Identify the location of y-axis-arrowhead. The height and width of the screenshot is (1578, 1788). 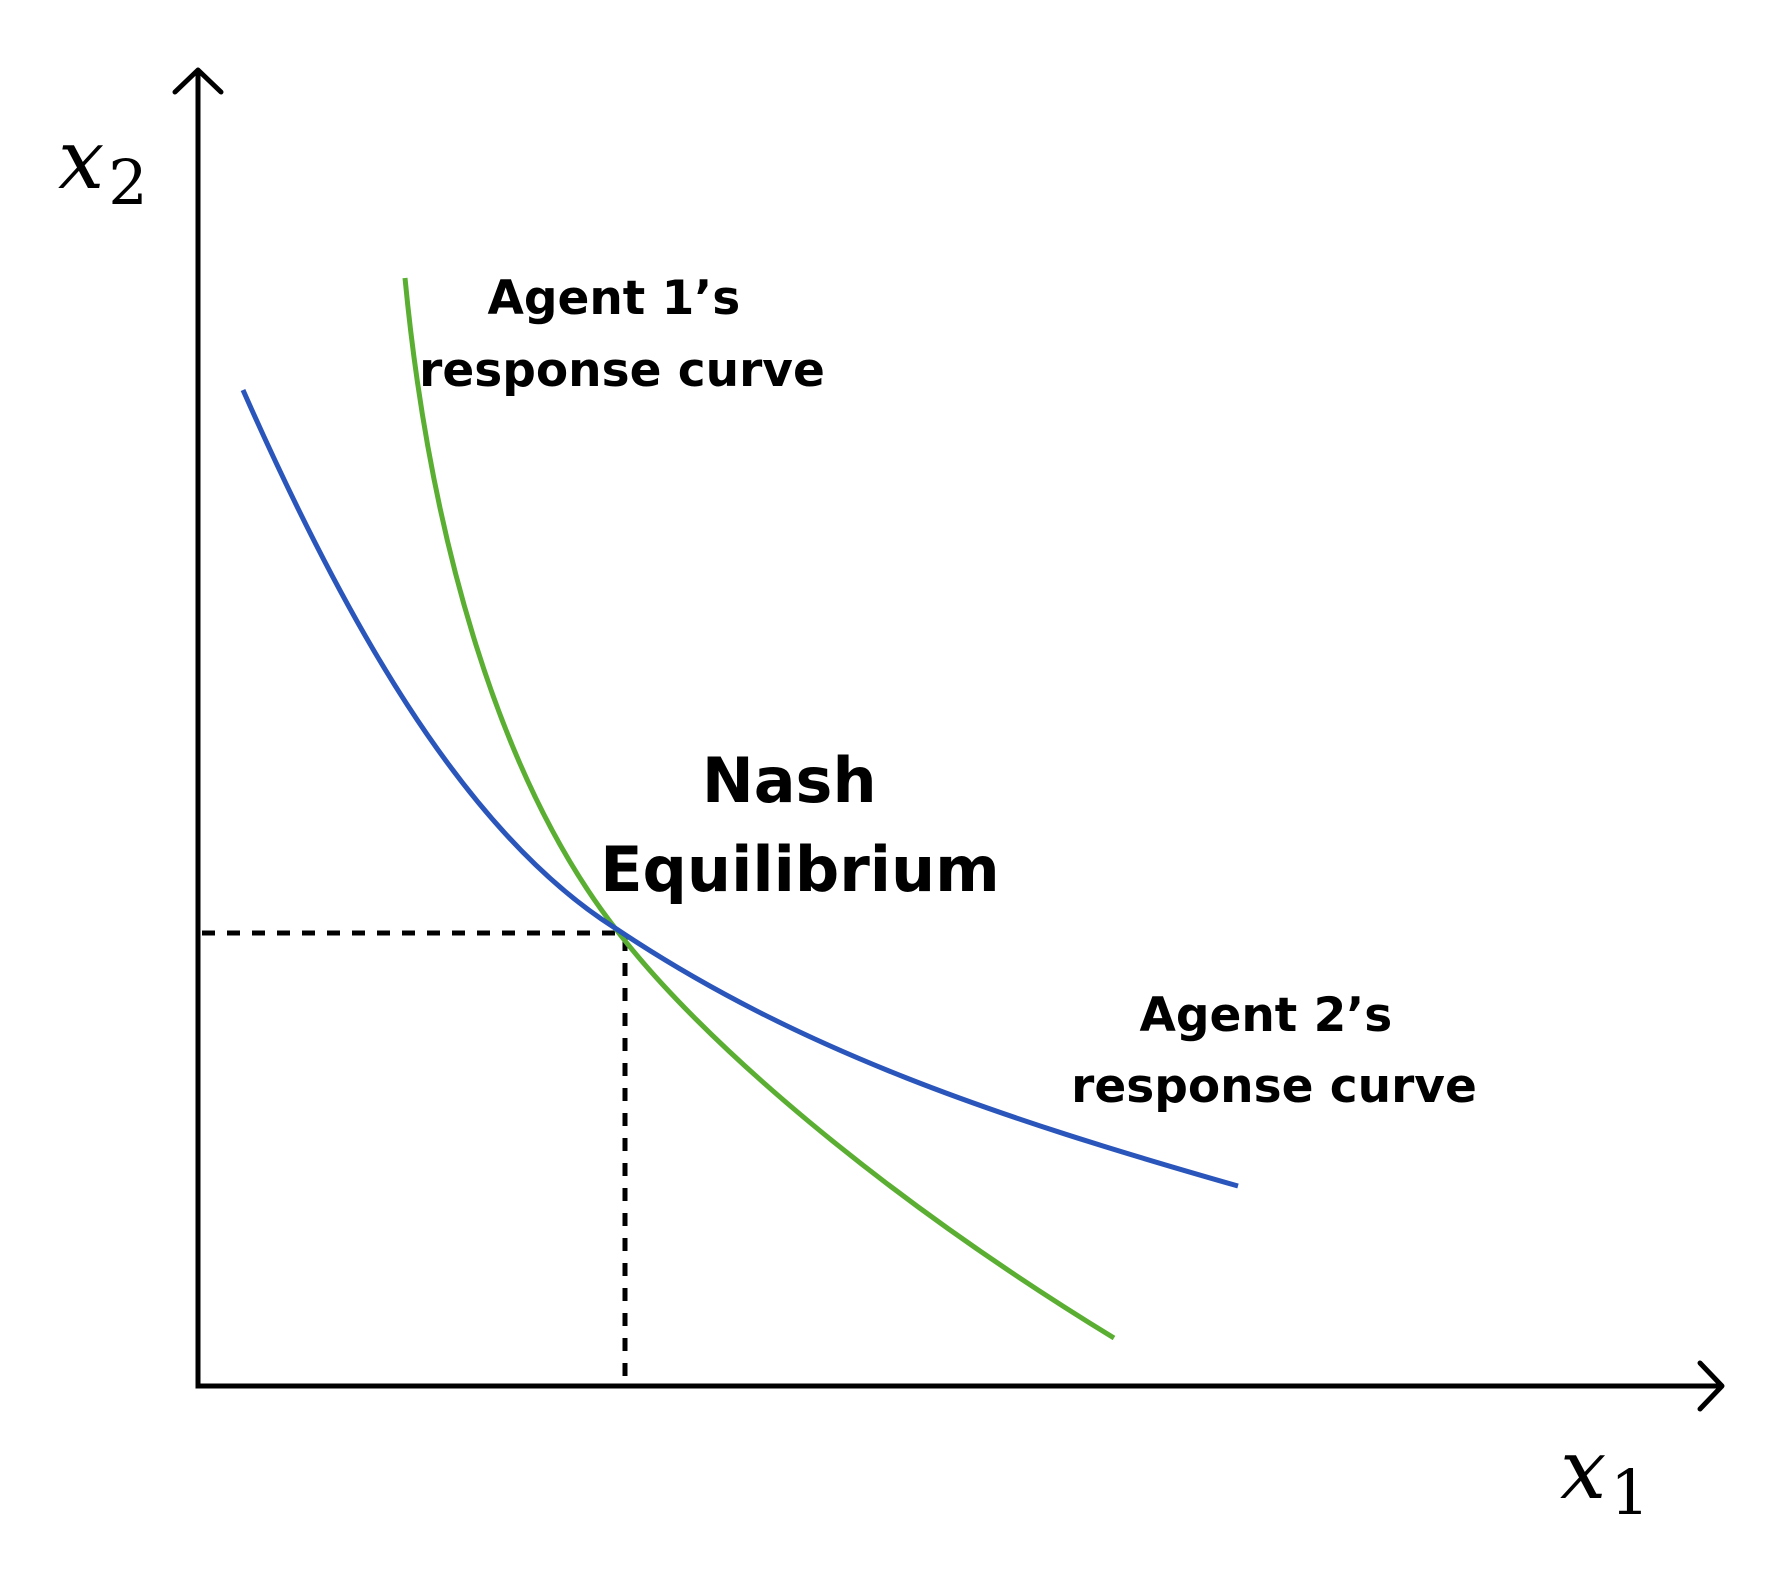
(198, 81).